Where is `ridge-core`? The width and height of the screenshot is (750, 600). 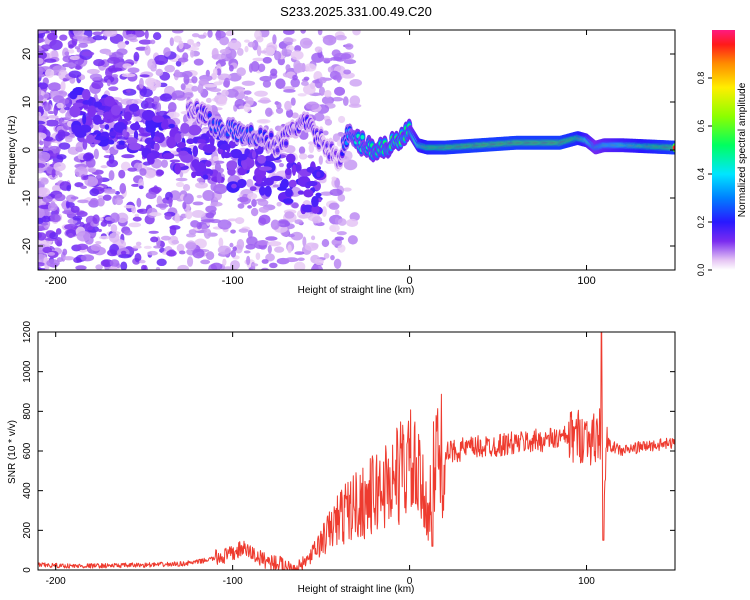 ridge-core is located at coordinates (209, 115).